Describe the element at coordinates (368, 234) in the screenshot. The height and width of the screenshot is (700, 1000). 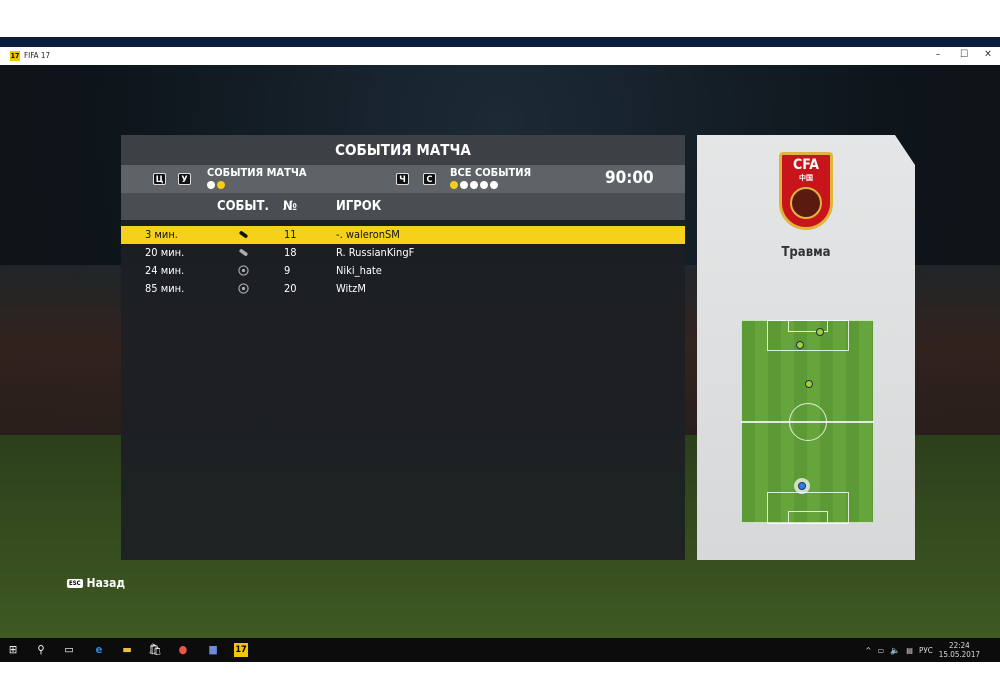
I see `player-name: -. waleronSM` at that location.